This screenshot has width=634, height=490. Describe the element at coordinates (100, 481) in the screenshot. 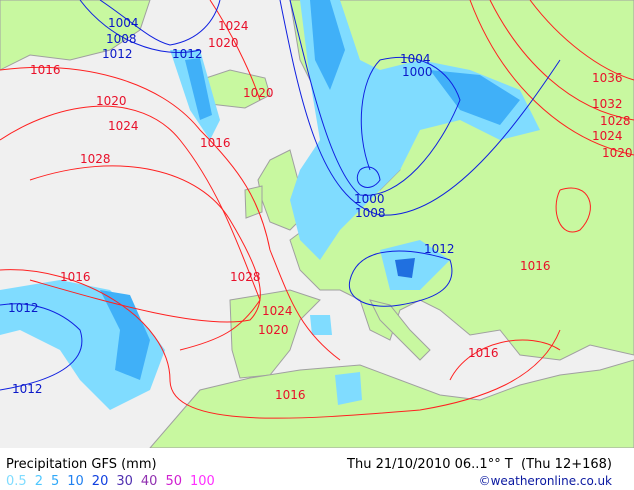

I see `scale-value: 20` at that location.